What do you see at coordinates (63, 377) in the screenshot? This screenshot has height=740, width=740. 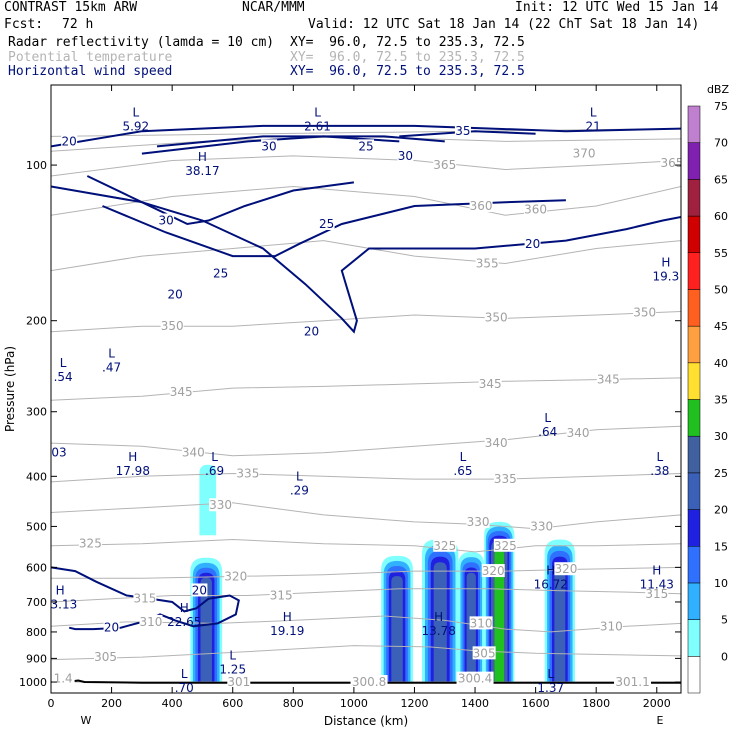 I see `extremum-value: .54` at bounding box center [63, 377].